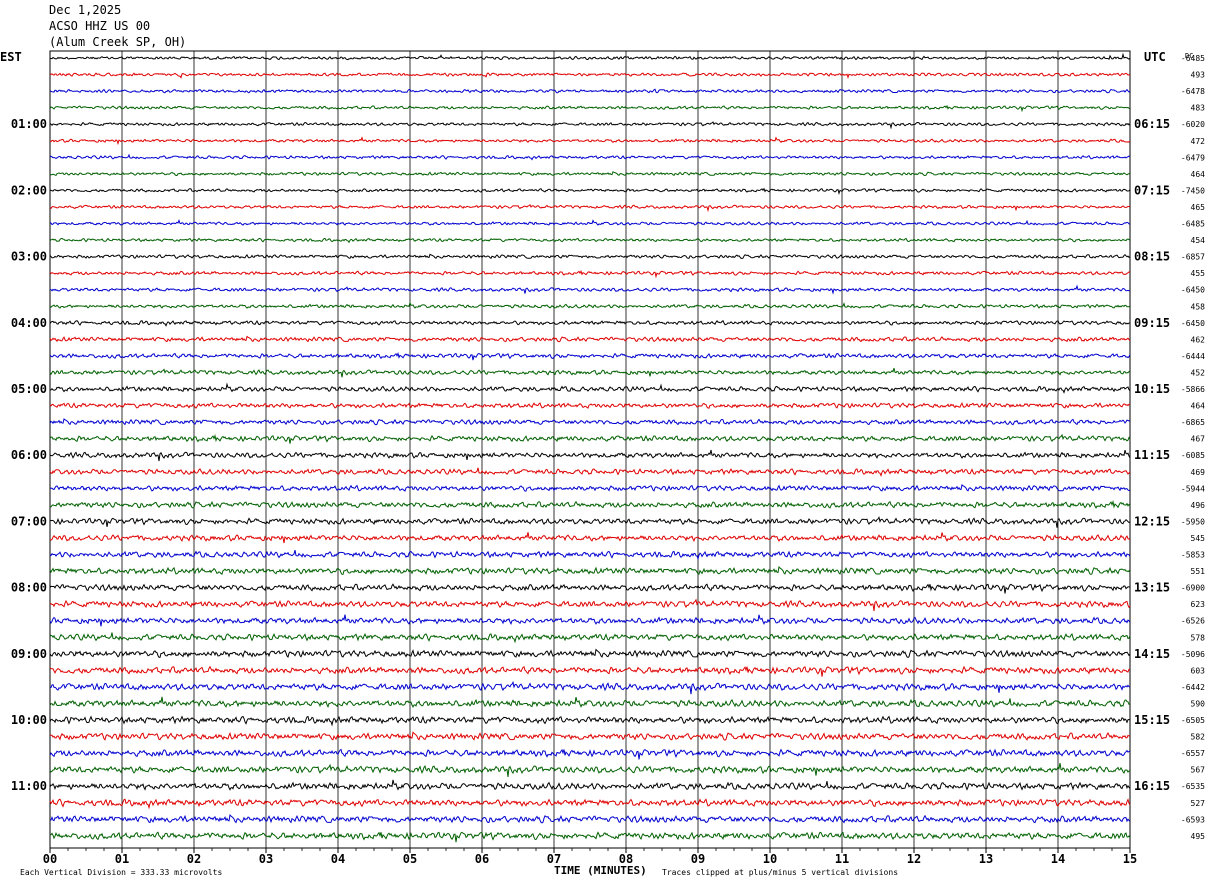 The width and height of the screenshot is (1210, 886). Describe the element at coordinates (1152, 654) in the screenshot. I see `utc-hour-label: 14:15` at that location.